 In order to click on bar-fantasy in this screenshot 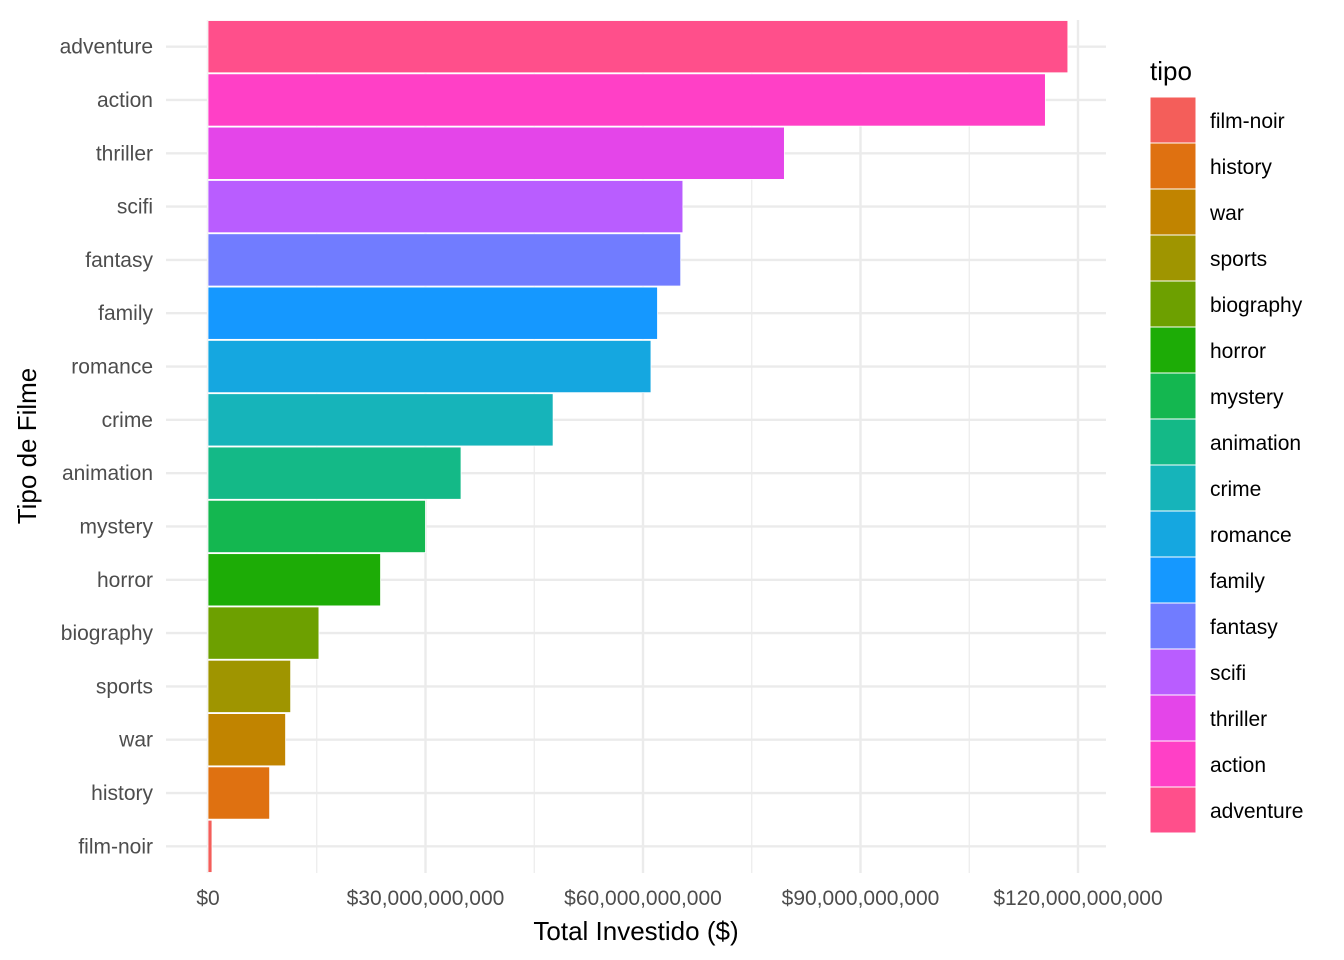, I will do `click(444, 260)`.